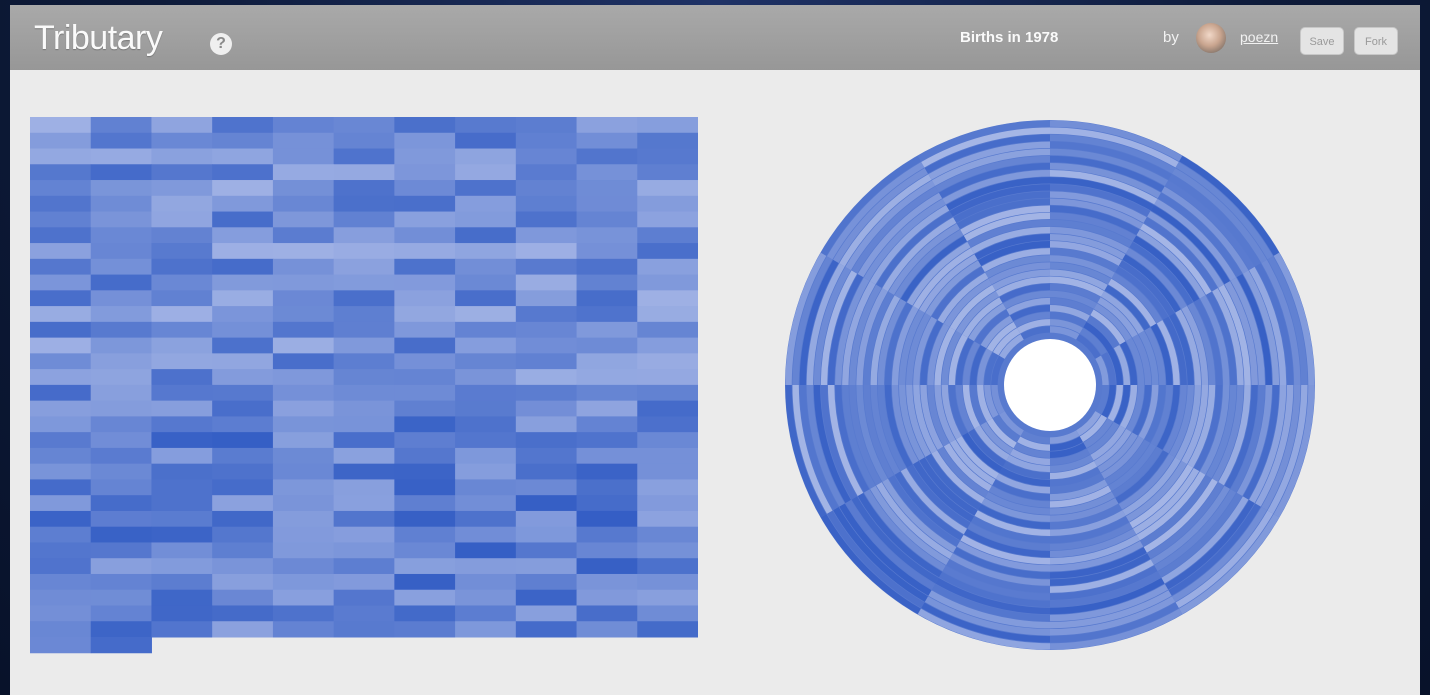 This screenshot has height=695, width=1430. Describe the element at coordinates (1259, 37) in the screenshot. I see `username-link: poezn` at that location.